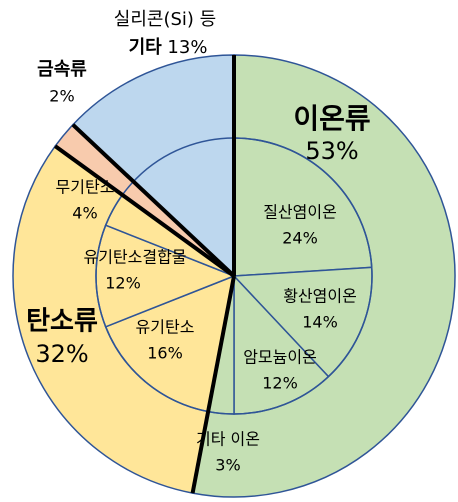 The height and width of the screenshot is (502, 458). Describe the element at coordinates (300, 238) in the screenshot. I see `inner-value-label: 24%` at that location.